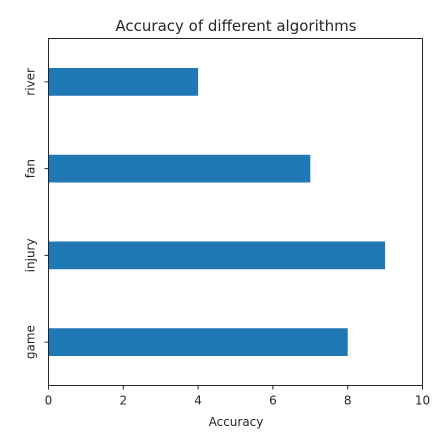 The width and height of the screenshot is (448, 448). Describe the element at coordinates (31, 168) in the screenshot. I see `y-tick-label-fan: fan` at that location.